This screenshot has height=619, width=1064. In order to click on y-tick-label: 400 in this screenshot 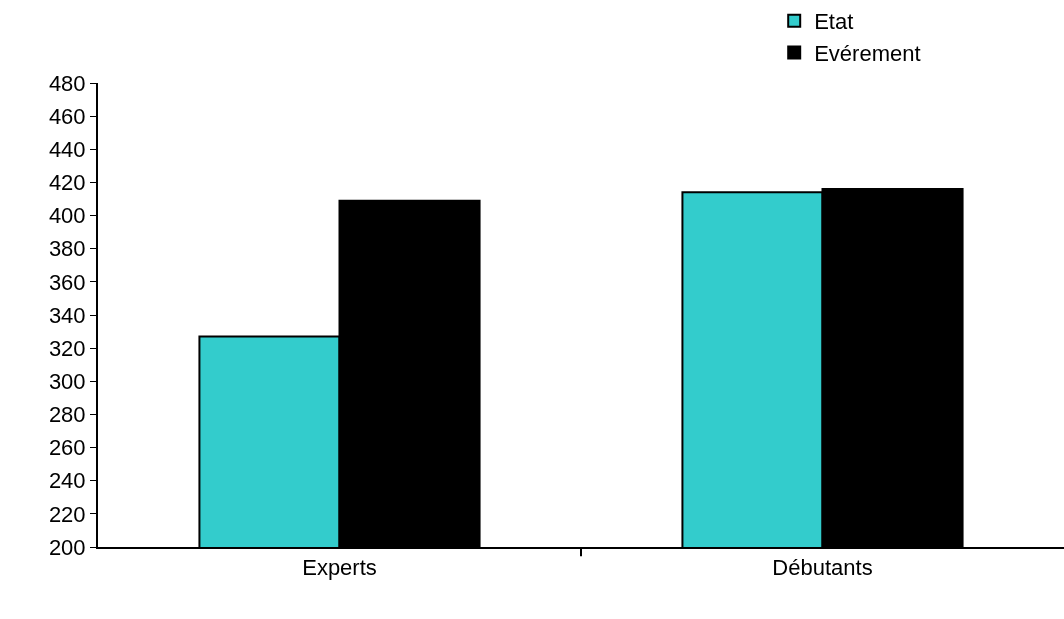, I will do `click(67, 216)`.